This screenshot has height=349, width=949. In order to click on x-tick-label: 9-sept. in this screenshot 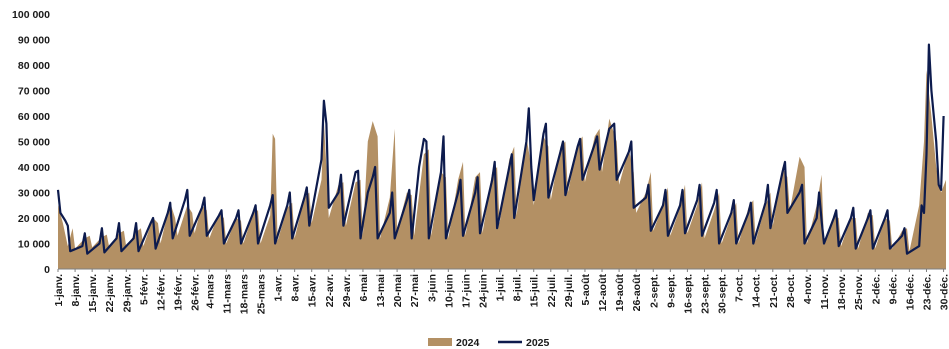, I will do `click(671, 291)`.